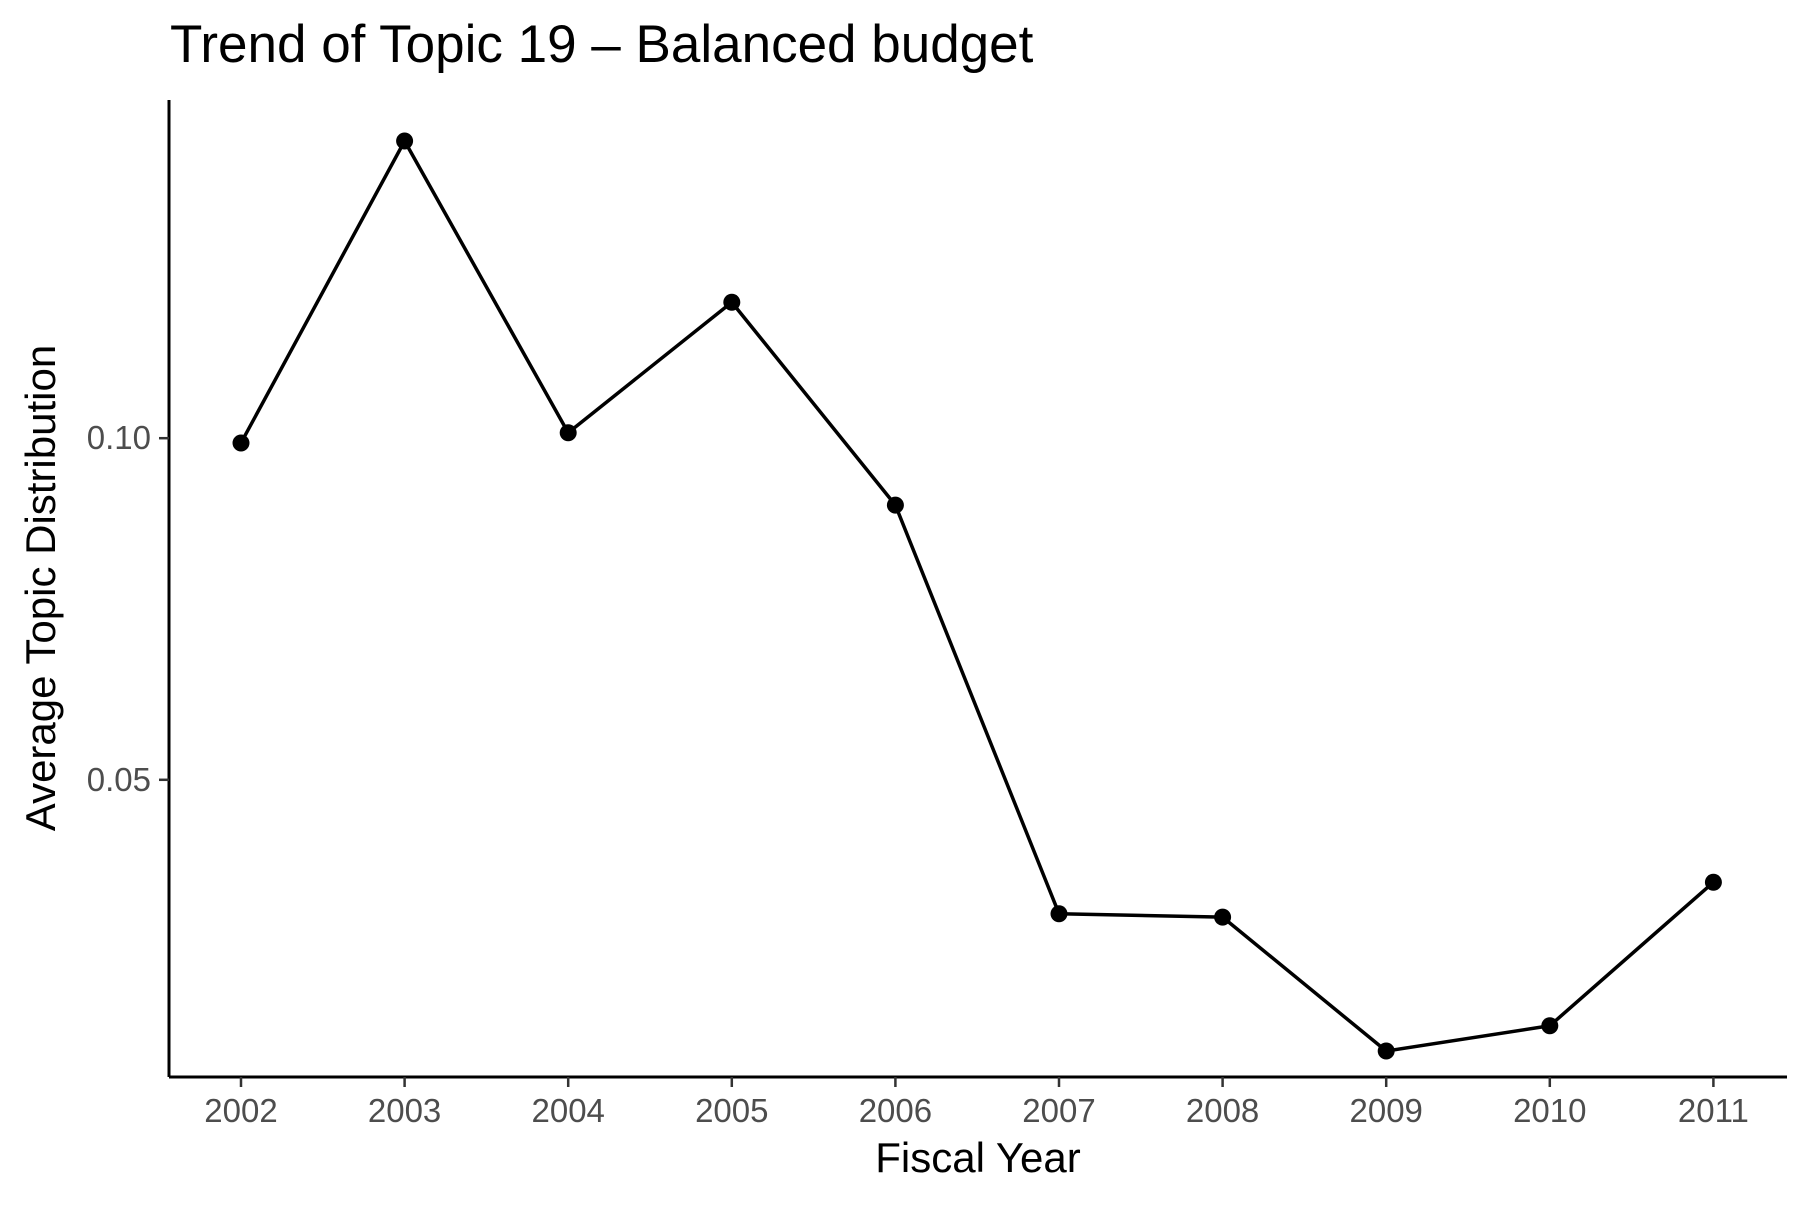 The height and width of the screenshot is (1205, 1800). What do you see at coordinates (405, 141) in the screenshot?
I see `data-point-2003` at bounding box center [405, 141].